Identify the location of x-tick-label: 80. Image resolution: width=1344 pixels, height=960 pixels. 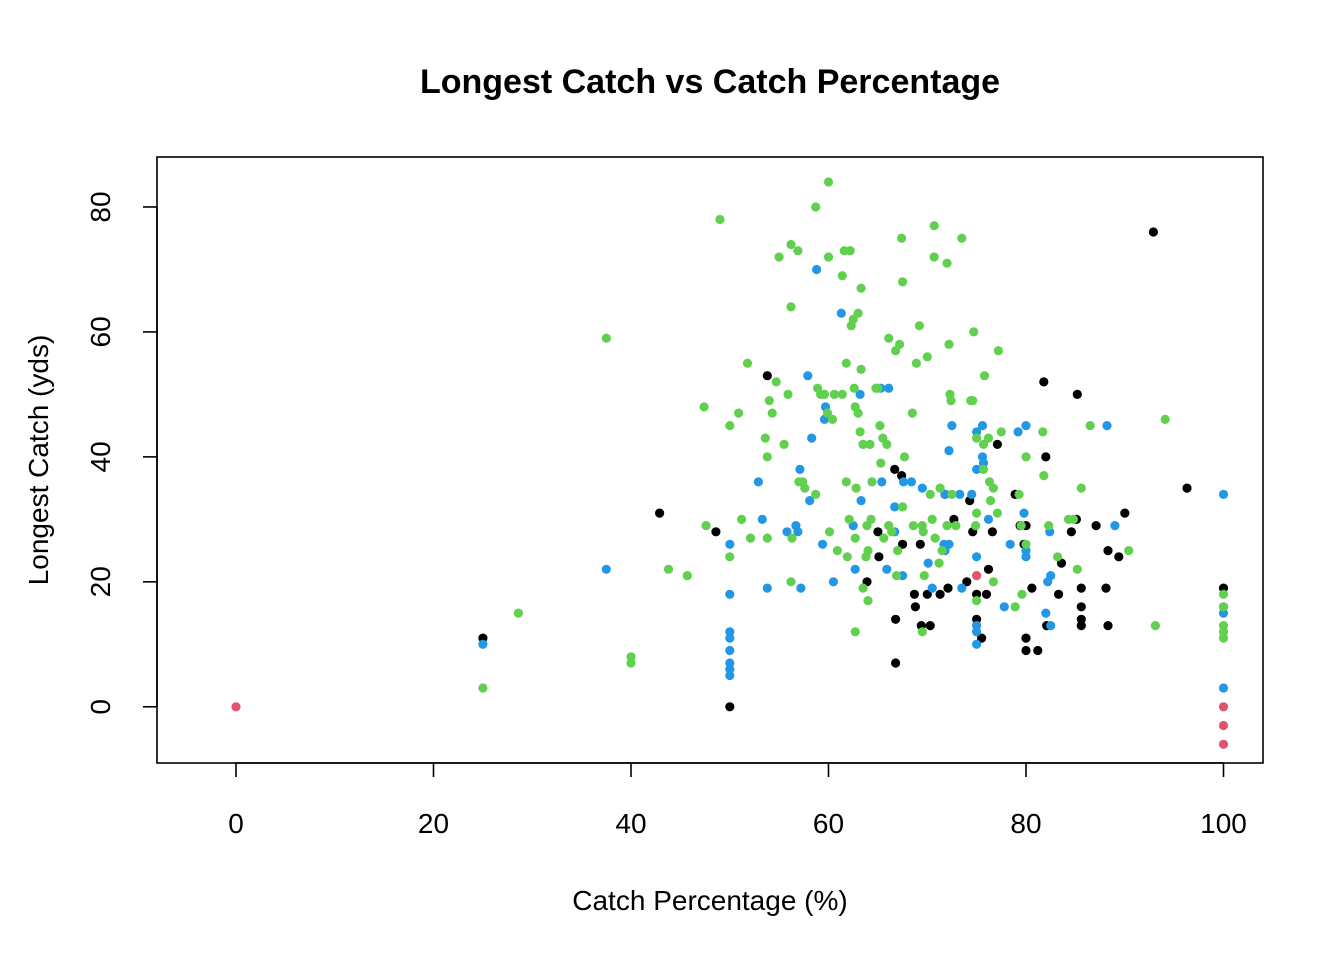
(1025, 823).